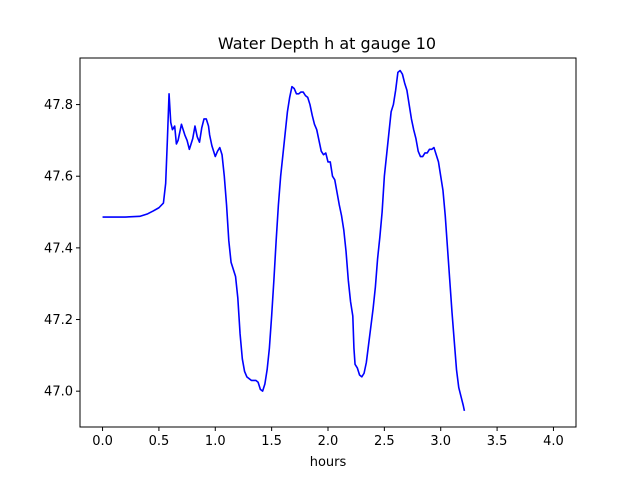  I want to click on y-tick-label: 47.2, so click(58, 320).